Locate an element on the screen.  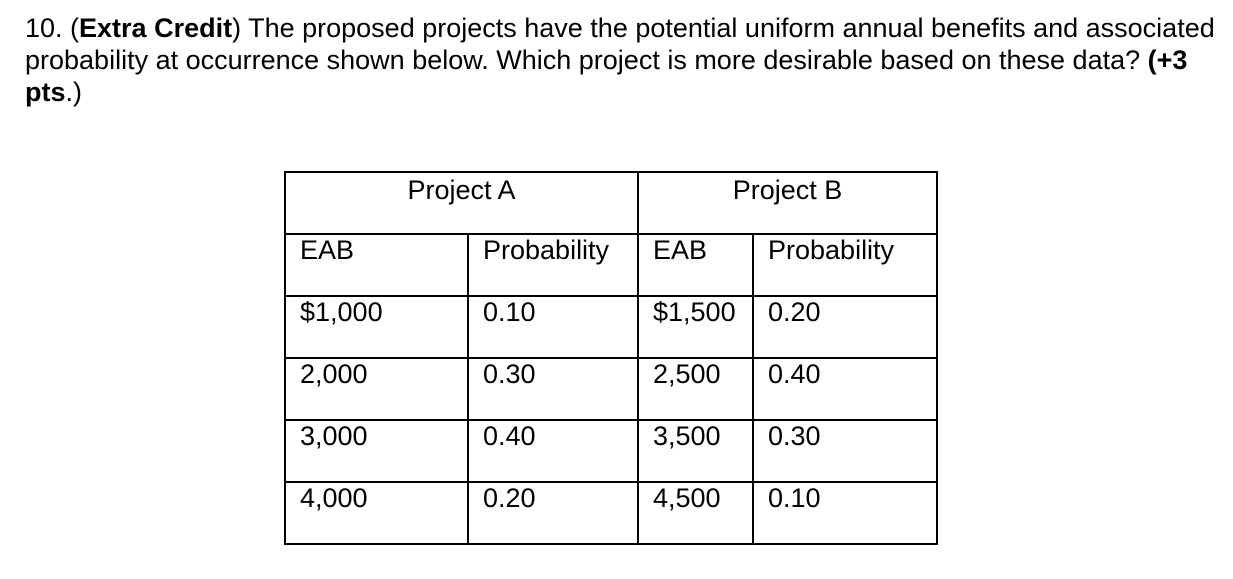
cell-eab-a: 2,000 is located at coordinates (376, 389).